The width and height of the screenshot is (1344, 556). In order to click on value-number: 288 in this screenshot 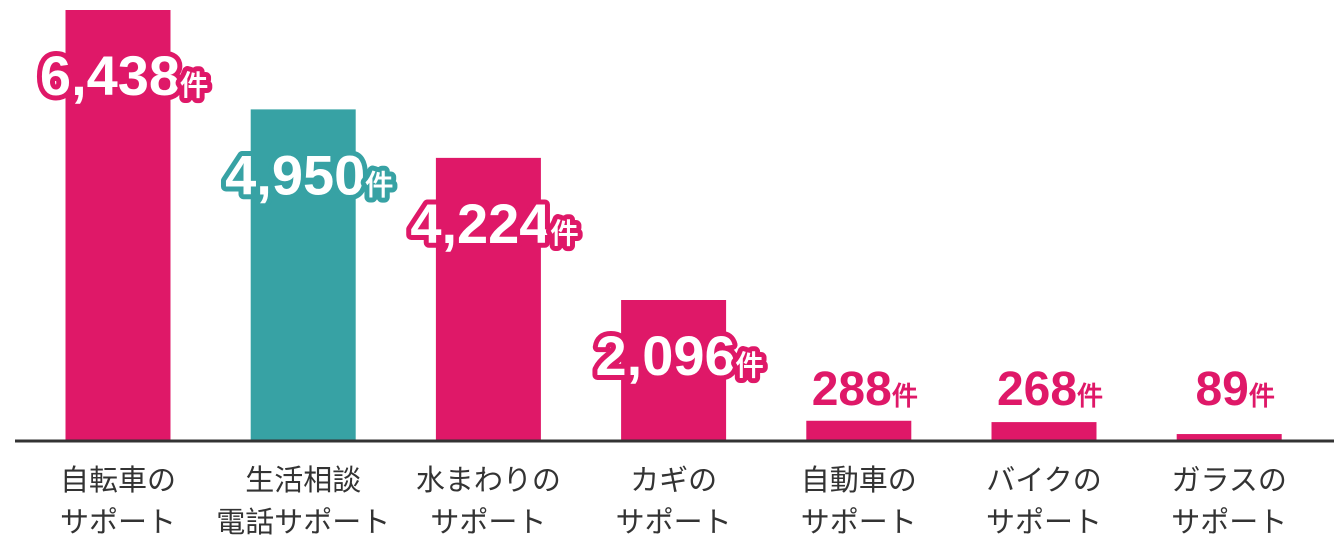, I will do `click(852, 389)`.